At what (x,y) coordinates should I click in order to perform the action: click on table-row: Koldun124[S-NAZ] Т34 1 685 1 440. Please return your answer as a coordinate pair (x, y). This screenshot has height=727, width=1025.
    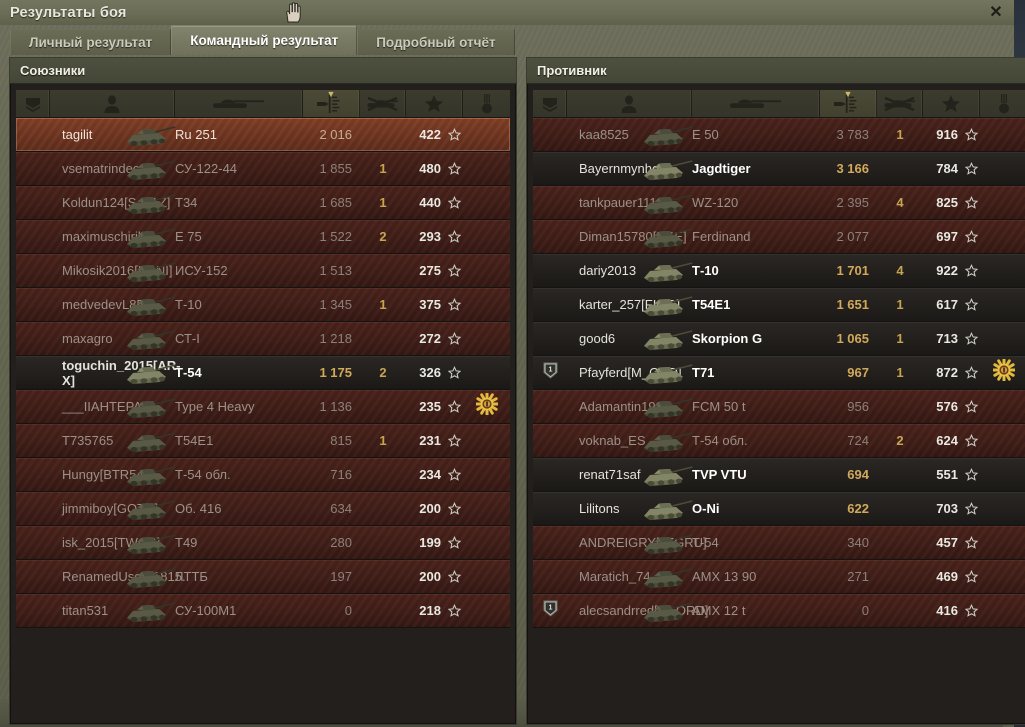
    Looking at the image, I should click on (263, 203).